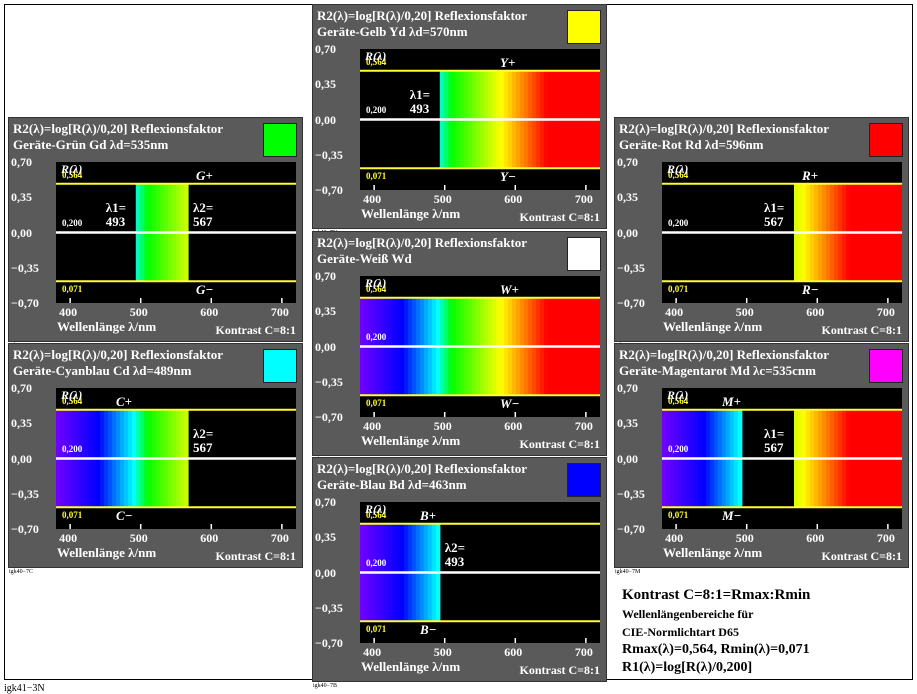 The height and width of the screenshot is (694, 917). Describe the element at coordinates (508, 177) in the screenshot. I see `curve-label-minus: Y−` at that location.